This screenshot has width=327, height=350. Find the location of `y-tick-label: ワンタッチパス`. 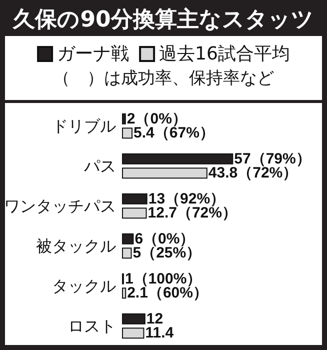

y-tick-label: ワンタッチパス is located at coordinates (60, 206).